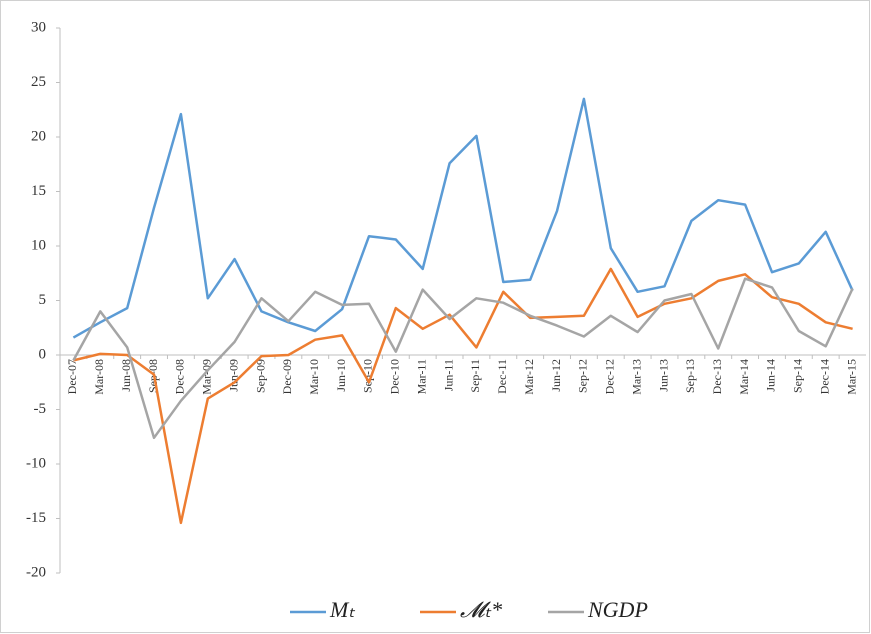 The image size is (871, 634). What do you see at coordinates (395, 376) in the screenshot?
I see `x-tick-label: Dec-10` at bounding box center [395, 376].